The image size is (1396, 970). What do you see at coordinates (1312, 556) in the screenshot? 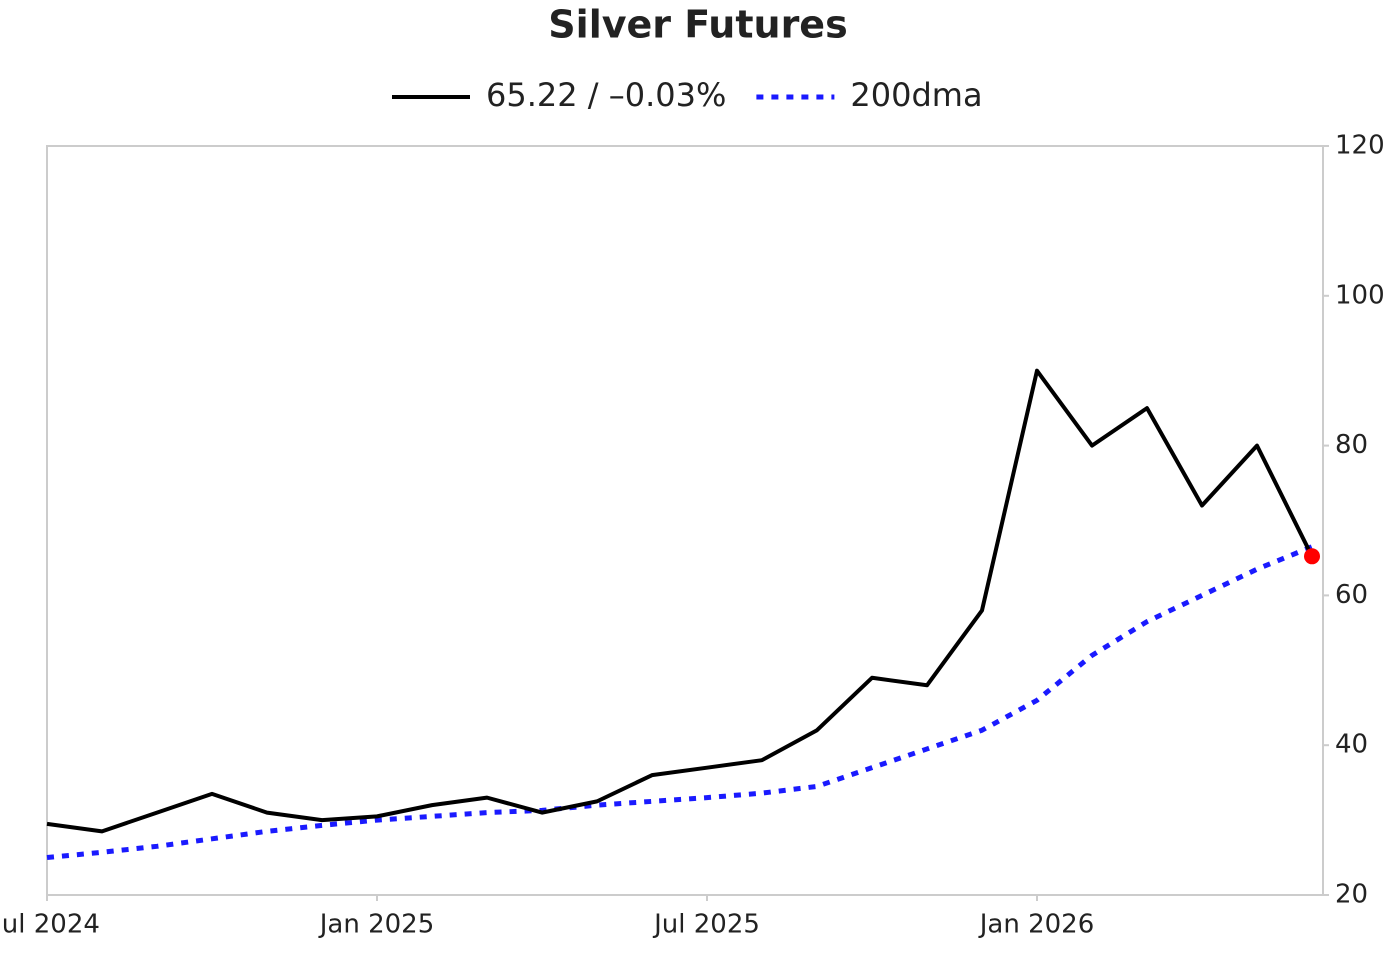
I see `last-point` at bounding box center [1312, 556].